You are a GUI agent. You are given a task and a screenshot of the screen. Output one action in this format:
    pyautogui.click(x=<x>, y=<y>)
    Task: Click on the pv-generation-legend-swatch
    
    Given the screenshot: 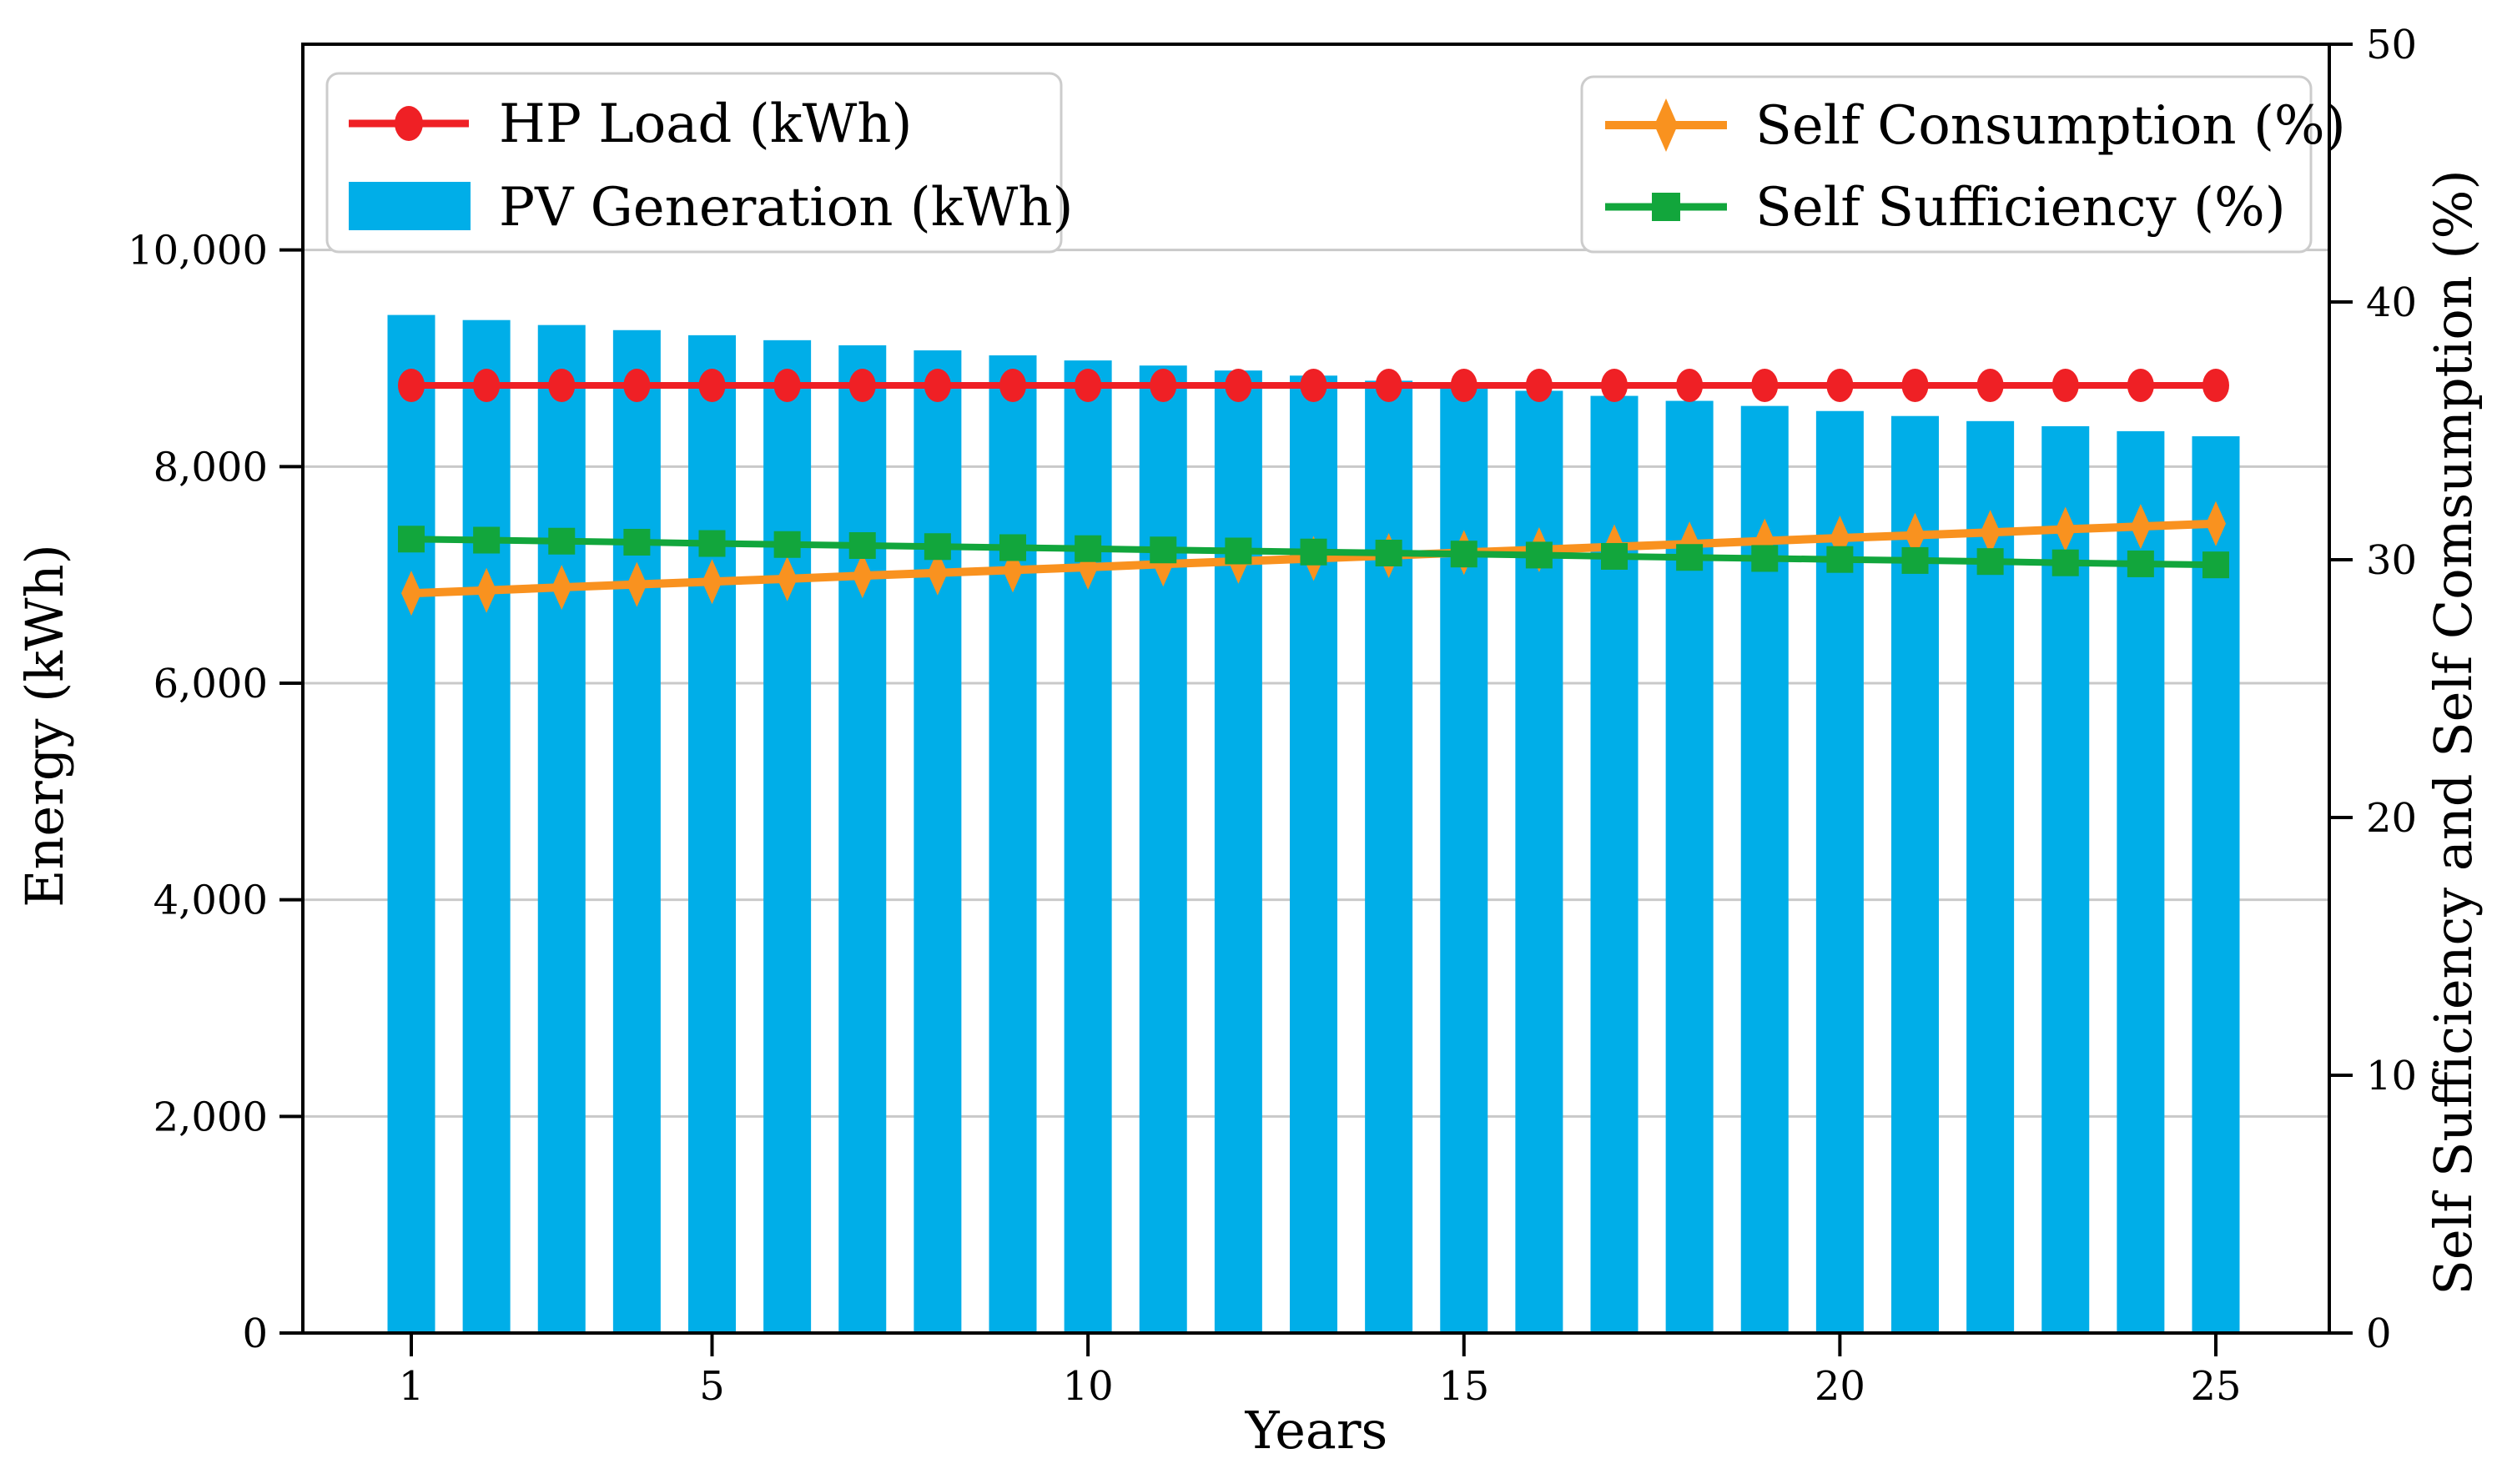 What is the action you would take?
    pyautogui.click(x=410, y=206)
    